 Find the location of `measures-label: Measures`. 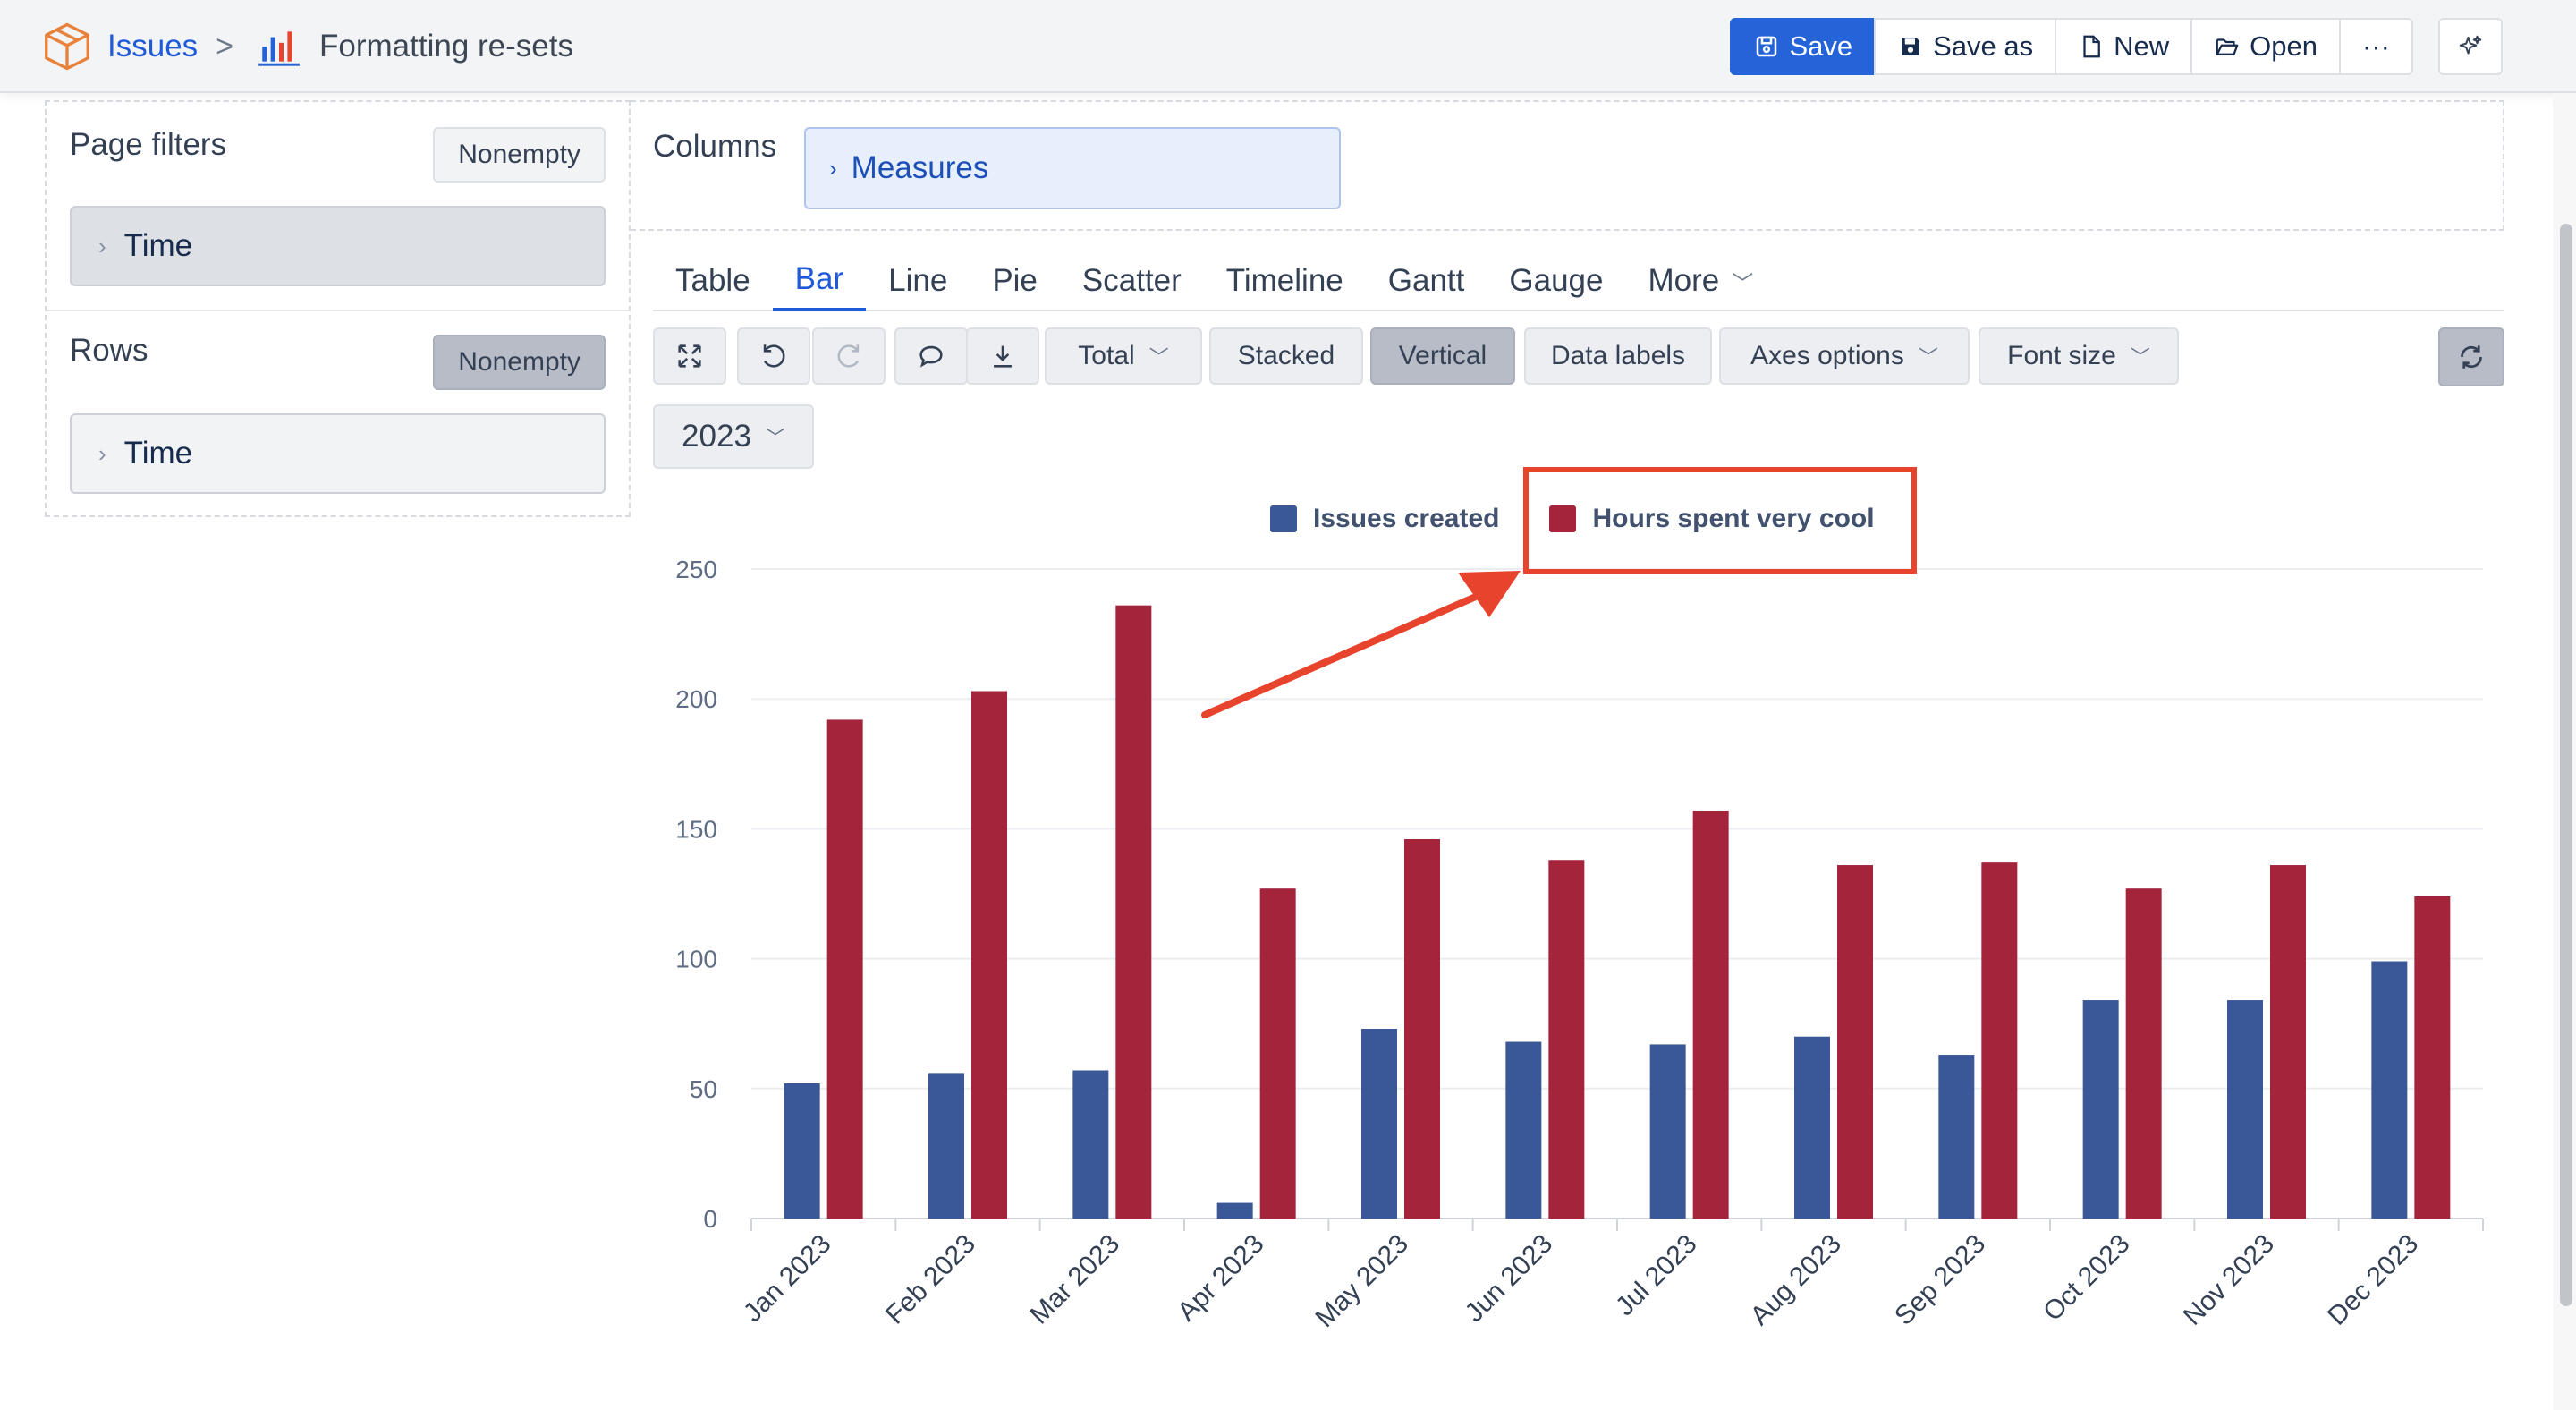

measures-label: Measures is located at coordinates (920, 168).